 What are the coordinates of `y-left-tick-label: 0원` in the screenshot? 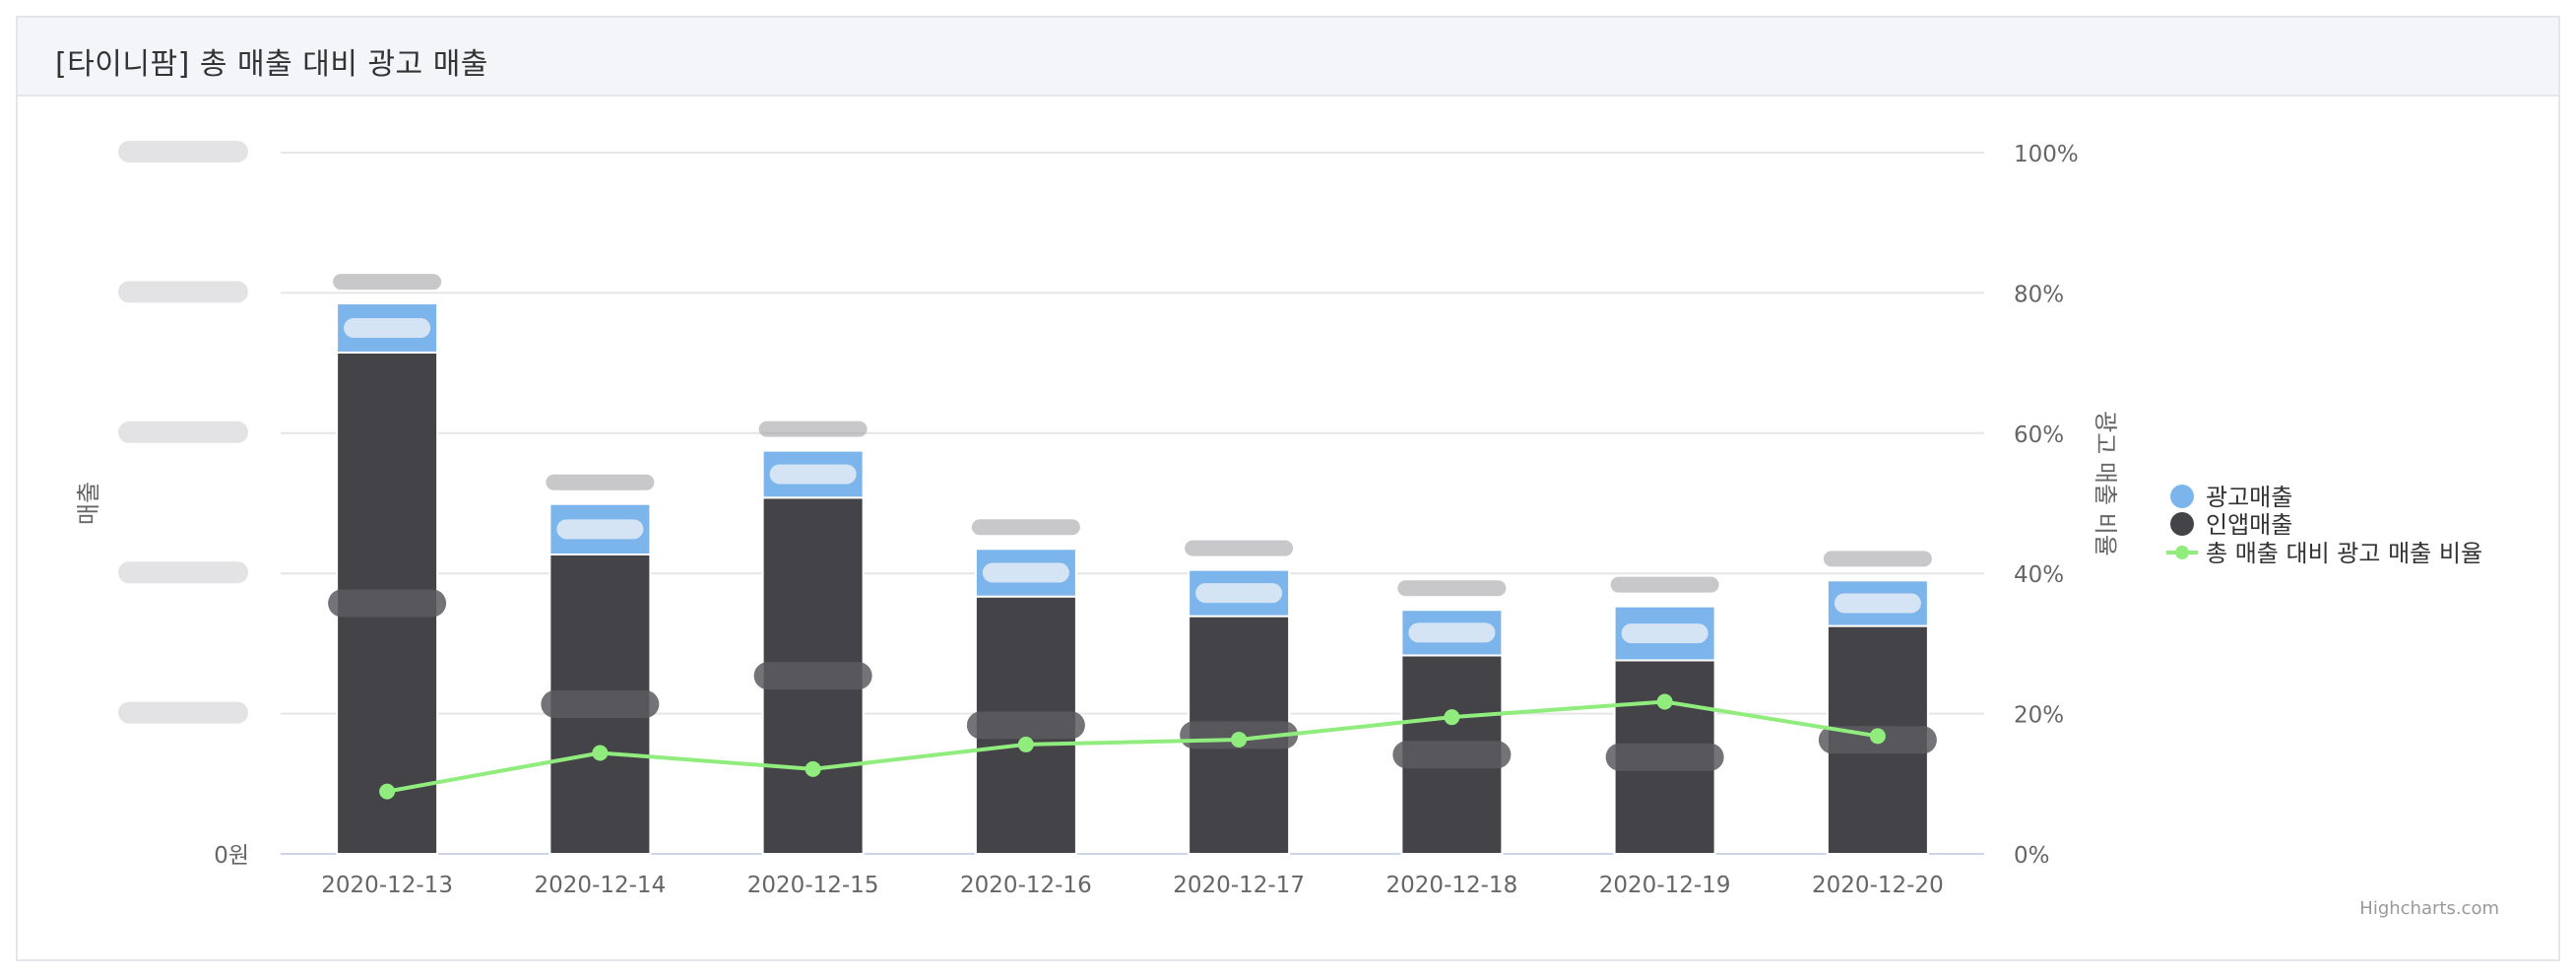 It's located at (231, 856).